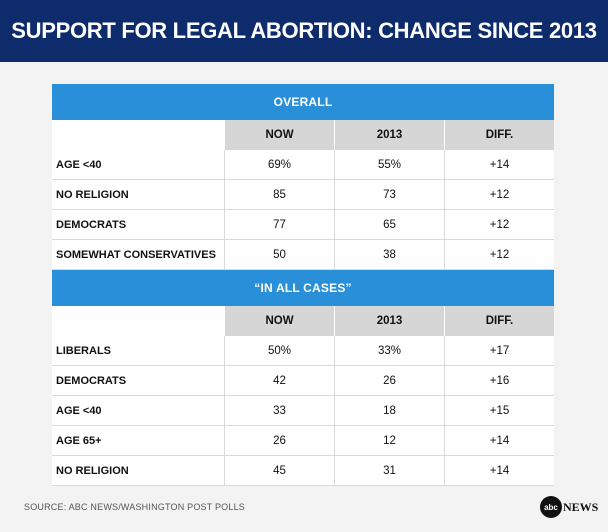 Image resolution: width=608 pixels, height=532 pixels. What do you see at coordinates (279, 380) in the screenshot?
I see `table-cell: 42` at bounding box center [279, 380].